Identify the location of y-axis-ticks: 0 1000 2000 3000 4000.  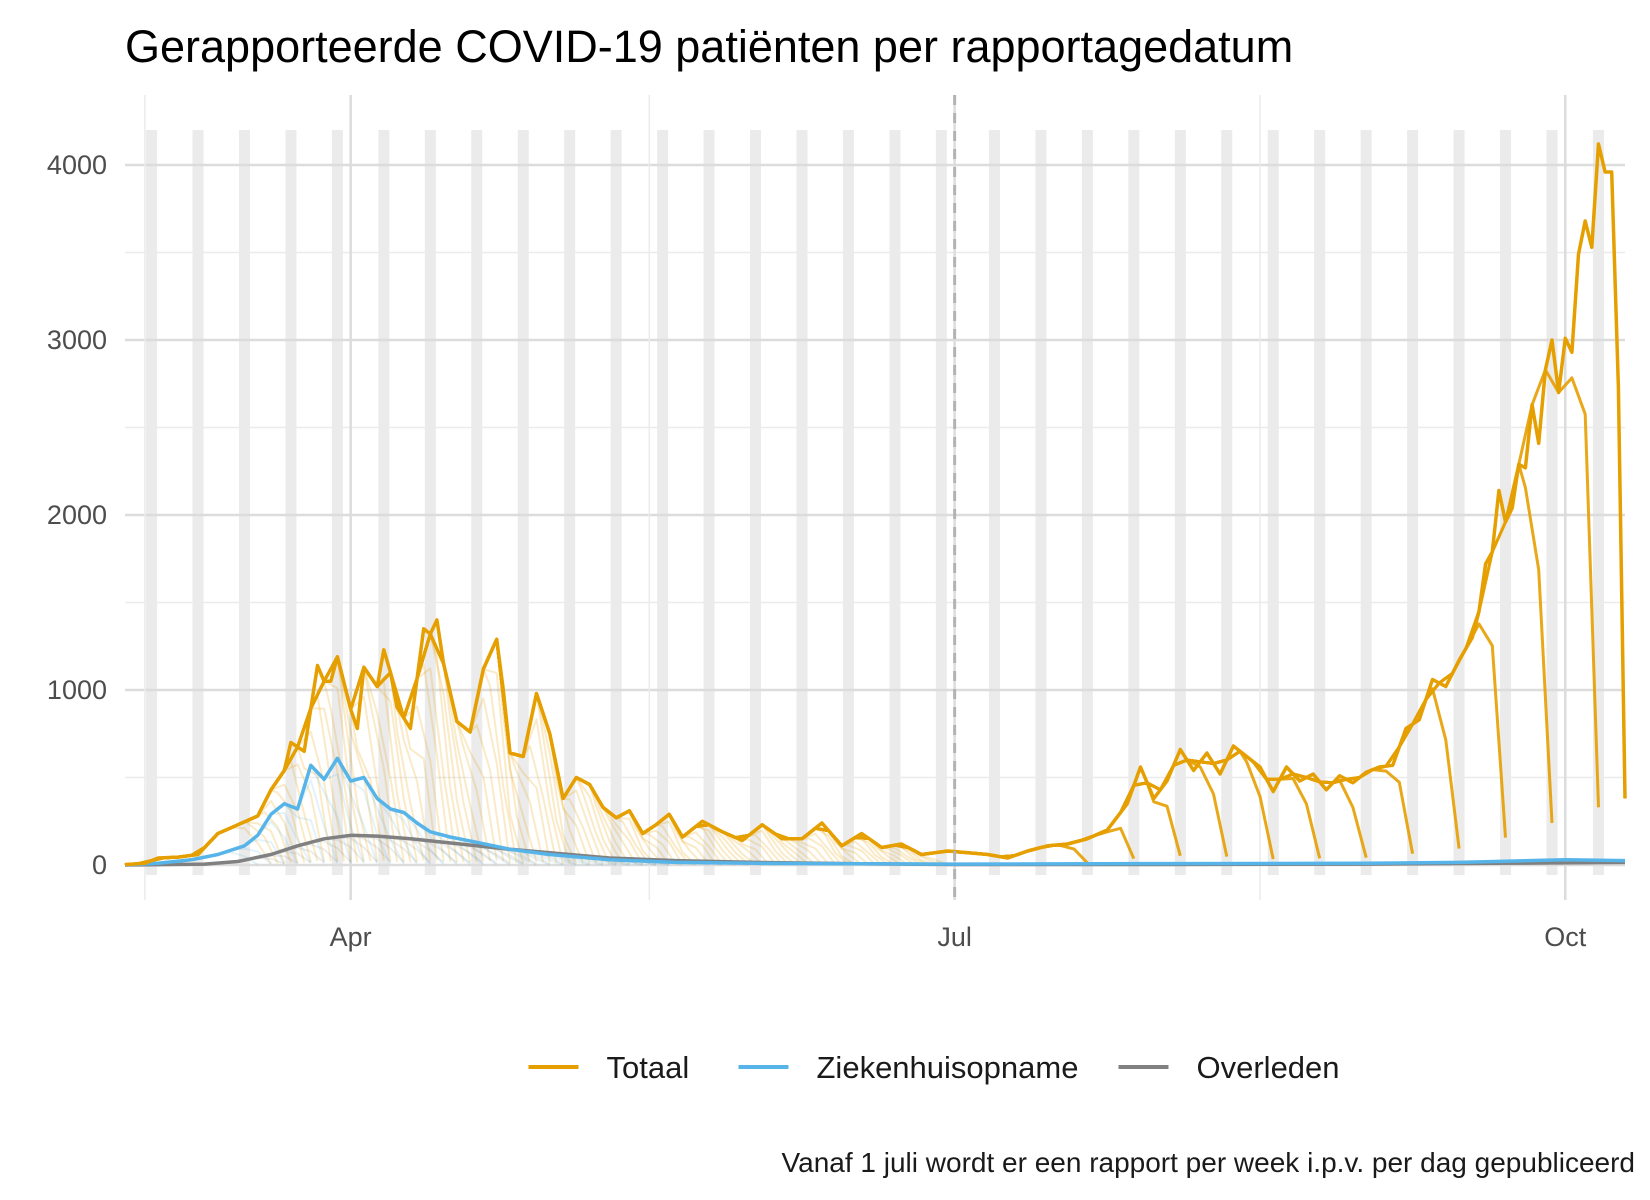
(77, 515).